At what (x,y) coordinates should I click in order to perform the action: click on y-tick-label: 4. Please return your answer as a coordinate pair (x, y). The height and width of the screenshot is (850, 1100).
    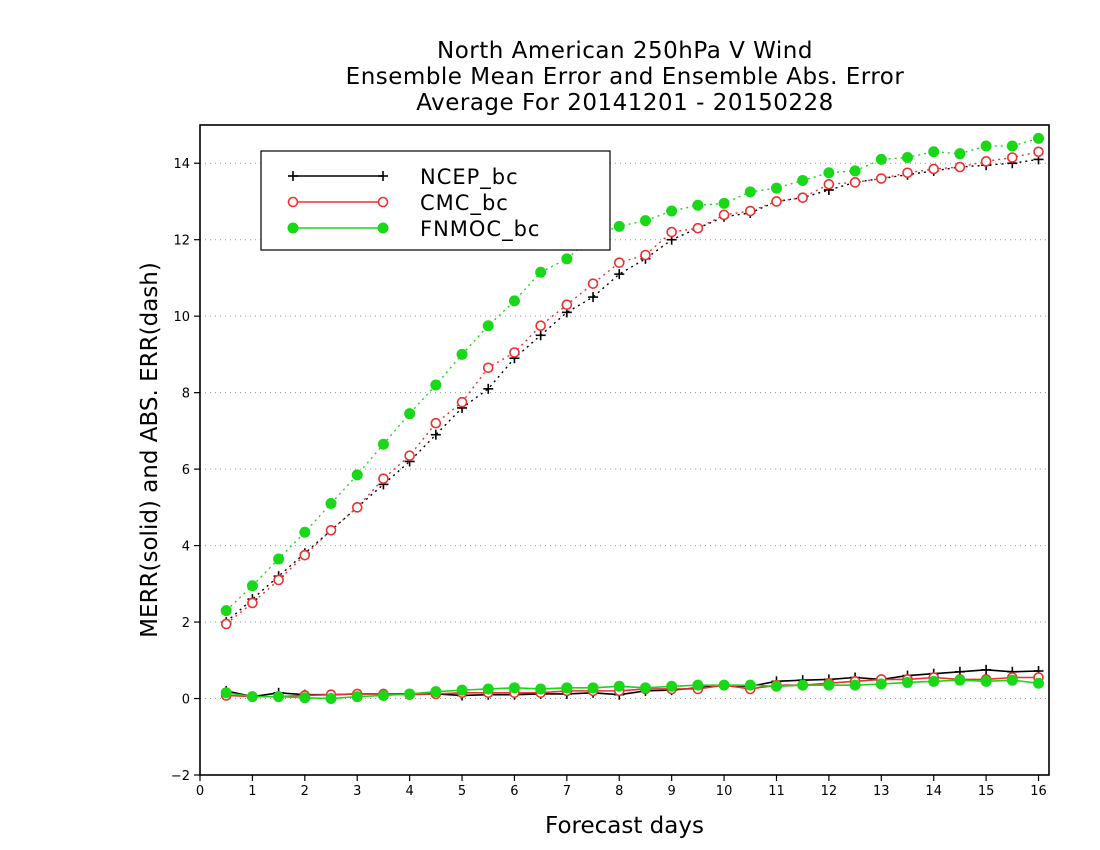
    Looking at the image, I should click on (186, 547).